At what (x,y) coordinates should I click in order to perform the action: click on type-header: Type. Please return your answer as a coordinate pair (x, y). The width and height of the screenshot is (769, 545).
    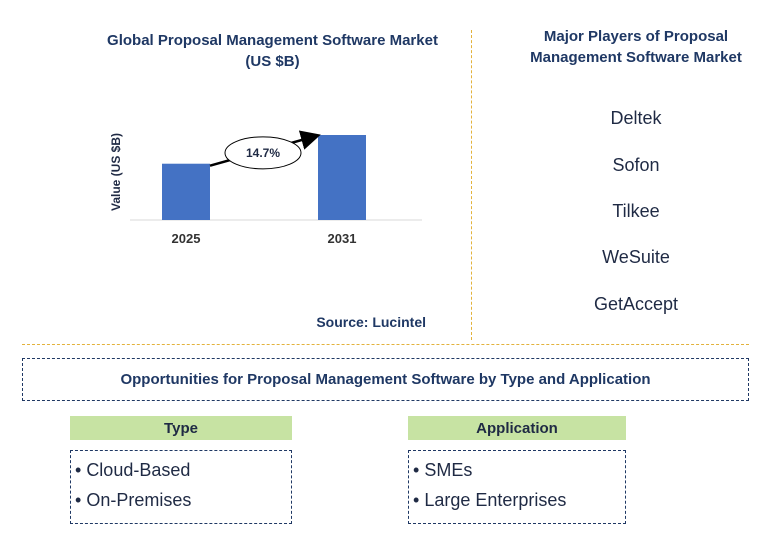
    Looking at the image, I should click on (181, 428).